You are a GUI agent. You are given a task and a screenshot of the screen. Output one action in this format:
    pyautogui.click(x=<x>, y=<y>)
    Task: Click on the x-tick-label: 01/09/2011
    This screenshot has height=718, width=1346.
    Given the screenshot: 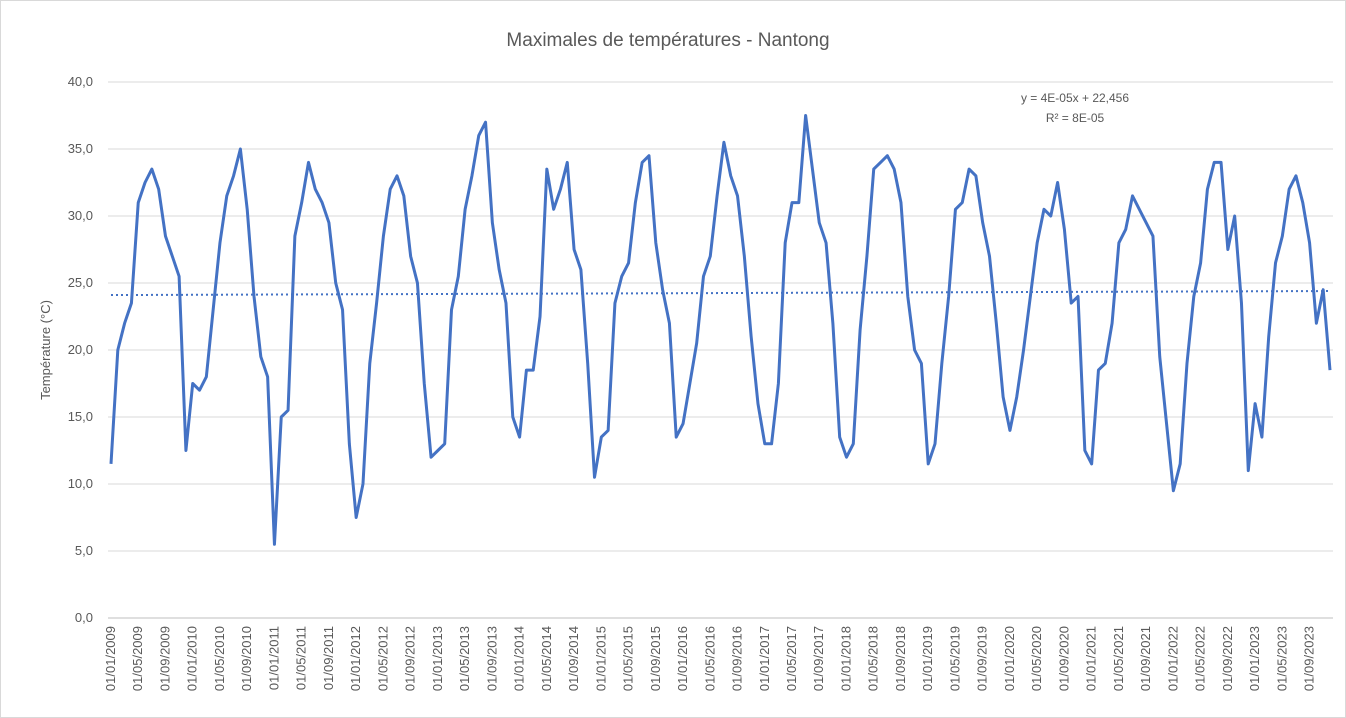 What is the action you would take?
    pyautogui.click(x=328, y=658)
    